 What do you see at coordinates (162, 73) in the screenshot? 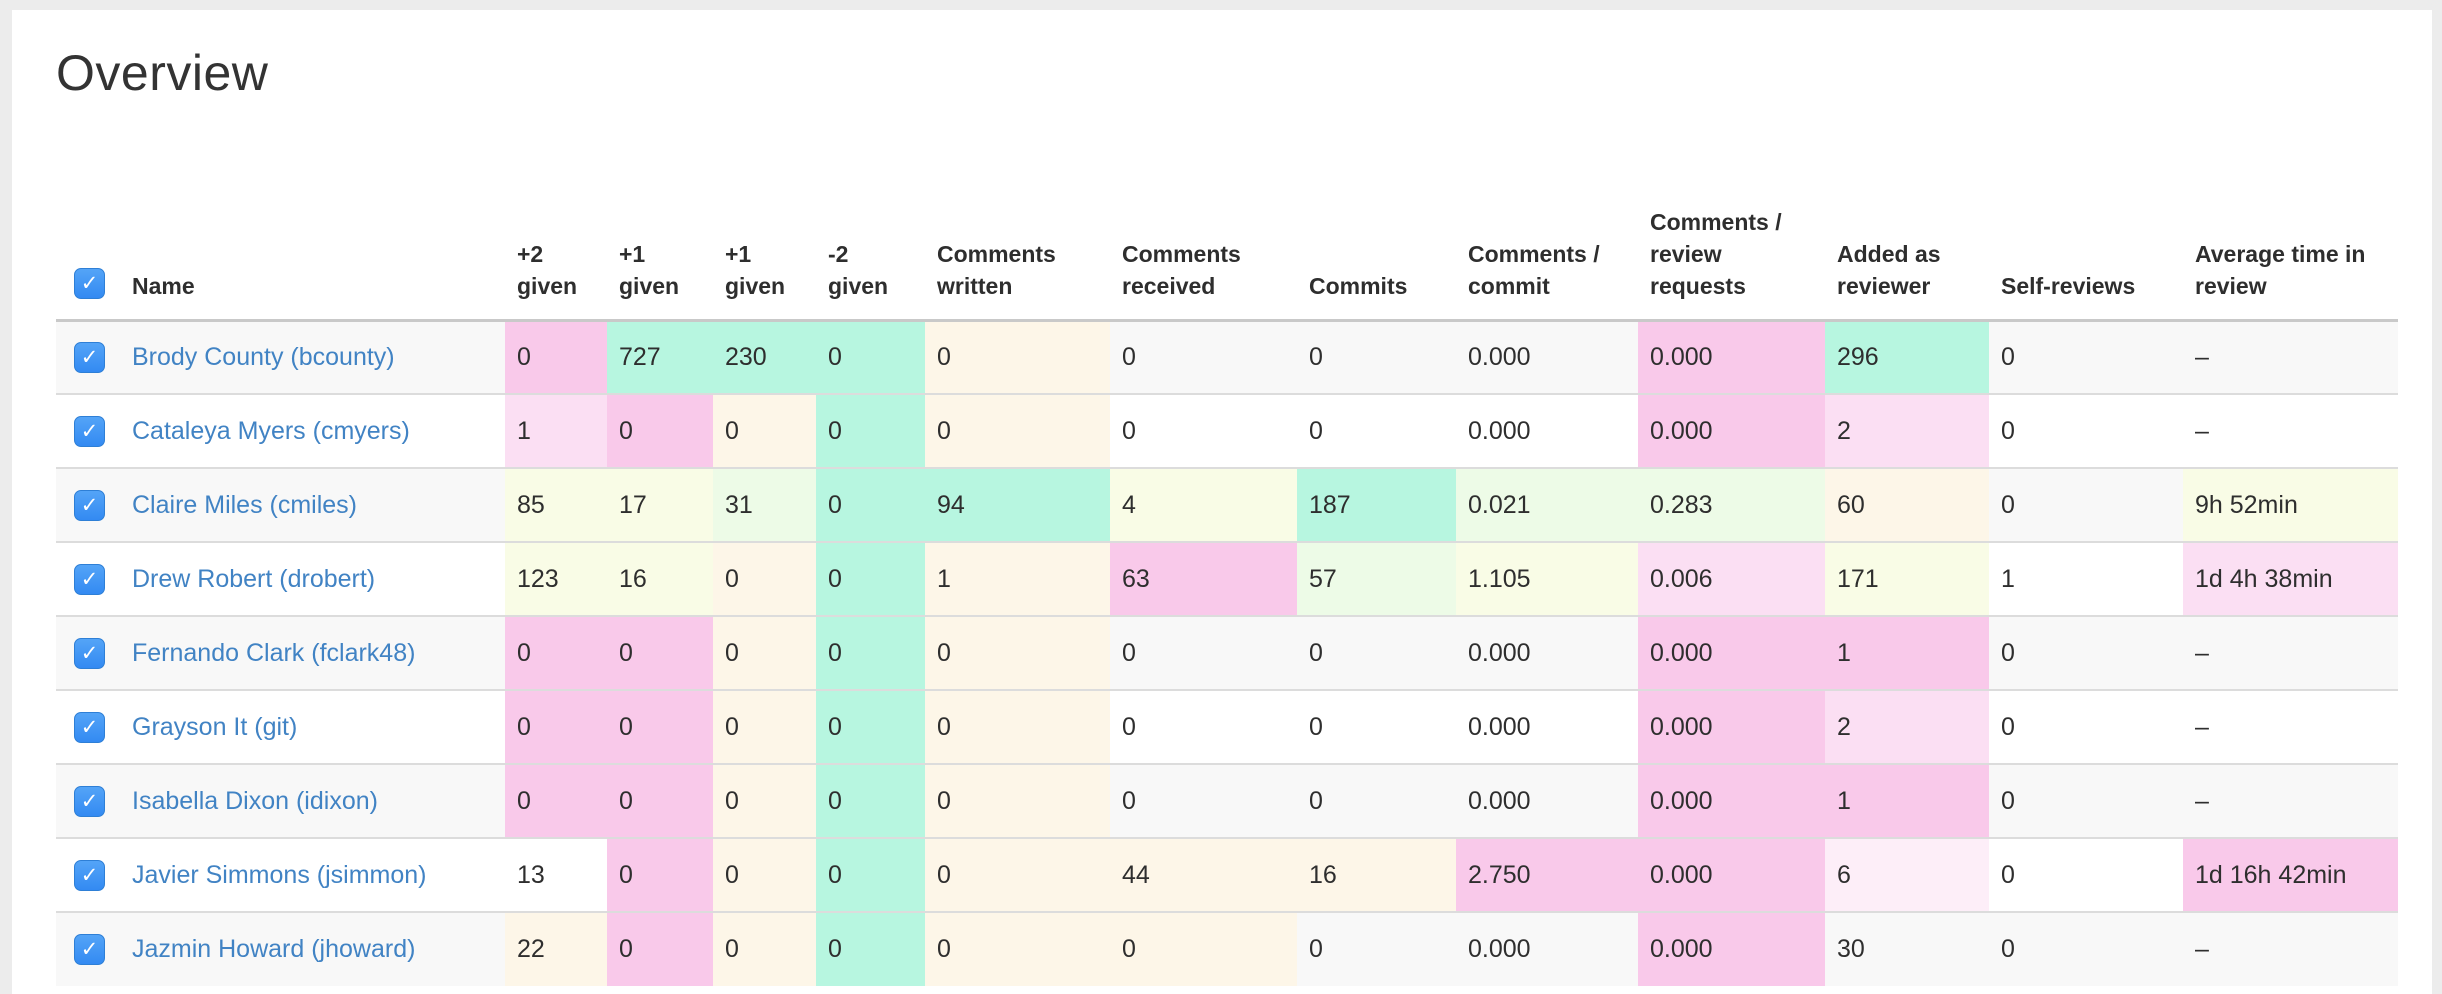
I see `page-title: Overview` at bounding box center [162, 73].